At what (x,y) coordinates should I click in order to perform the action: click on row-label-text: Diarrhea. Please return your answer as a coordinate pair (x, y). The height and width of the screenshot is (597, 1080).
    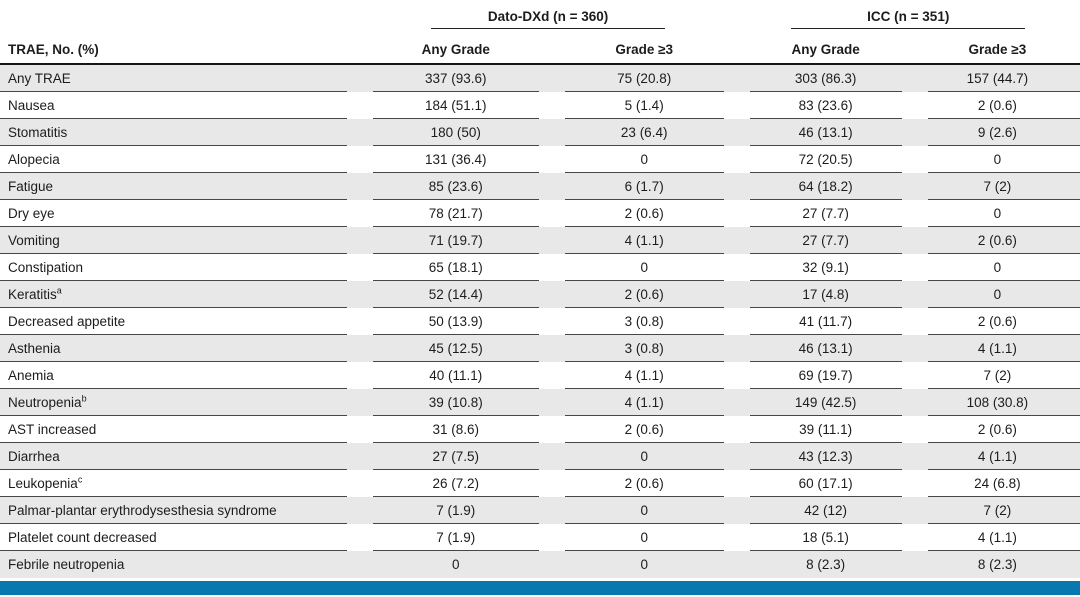
    Looking at the image, I should click on (34, 456).